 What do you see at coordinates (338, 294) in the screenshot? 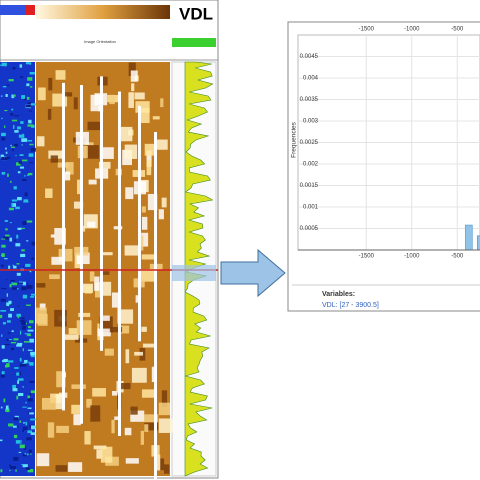
I see `variables-heading: Variables:` at bounding box center [338, 294].